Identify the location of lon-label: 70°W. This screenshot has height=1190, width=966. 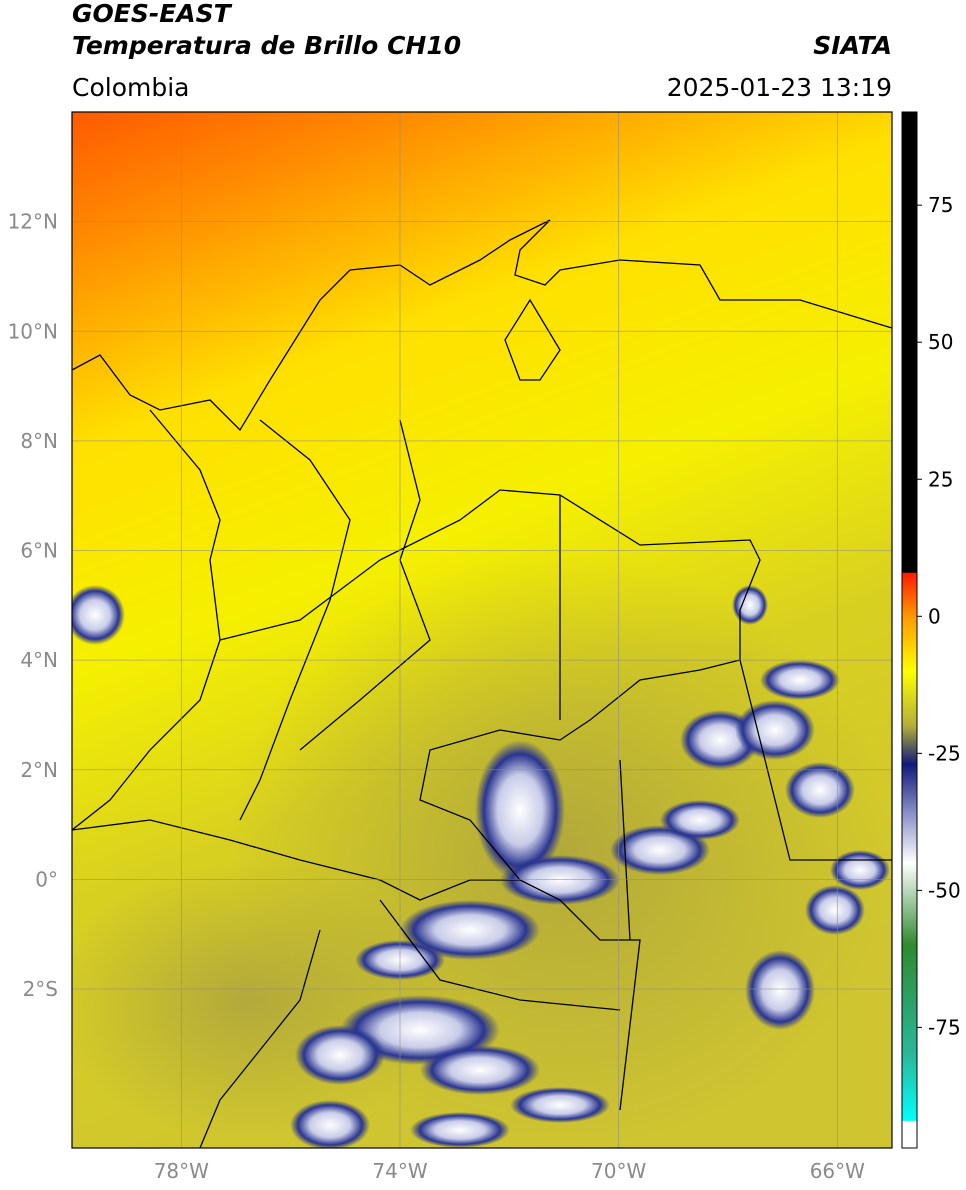
(618, 1171).